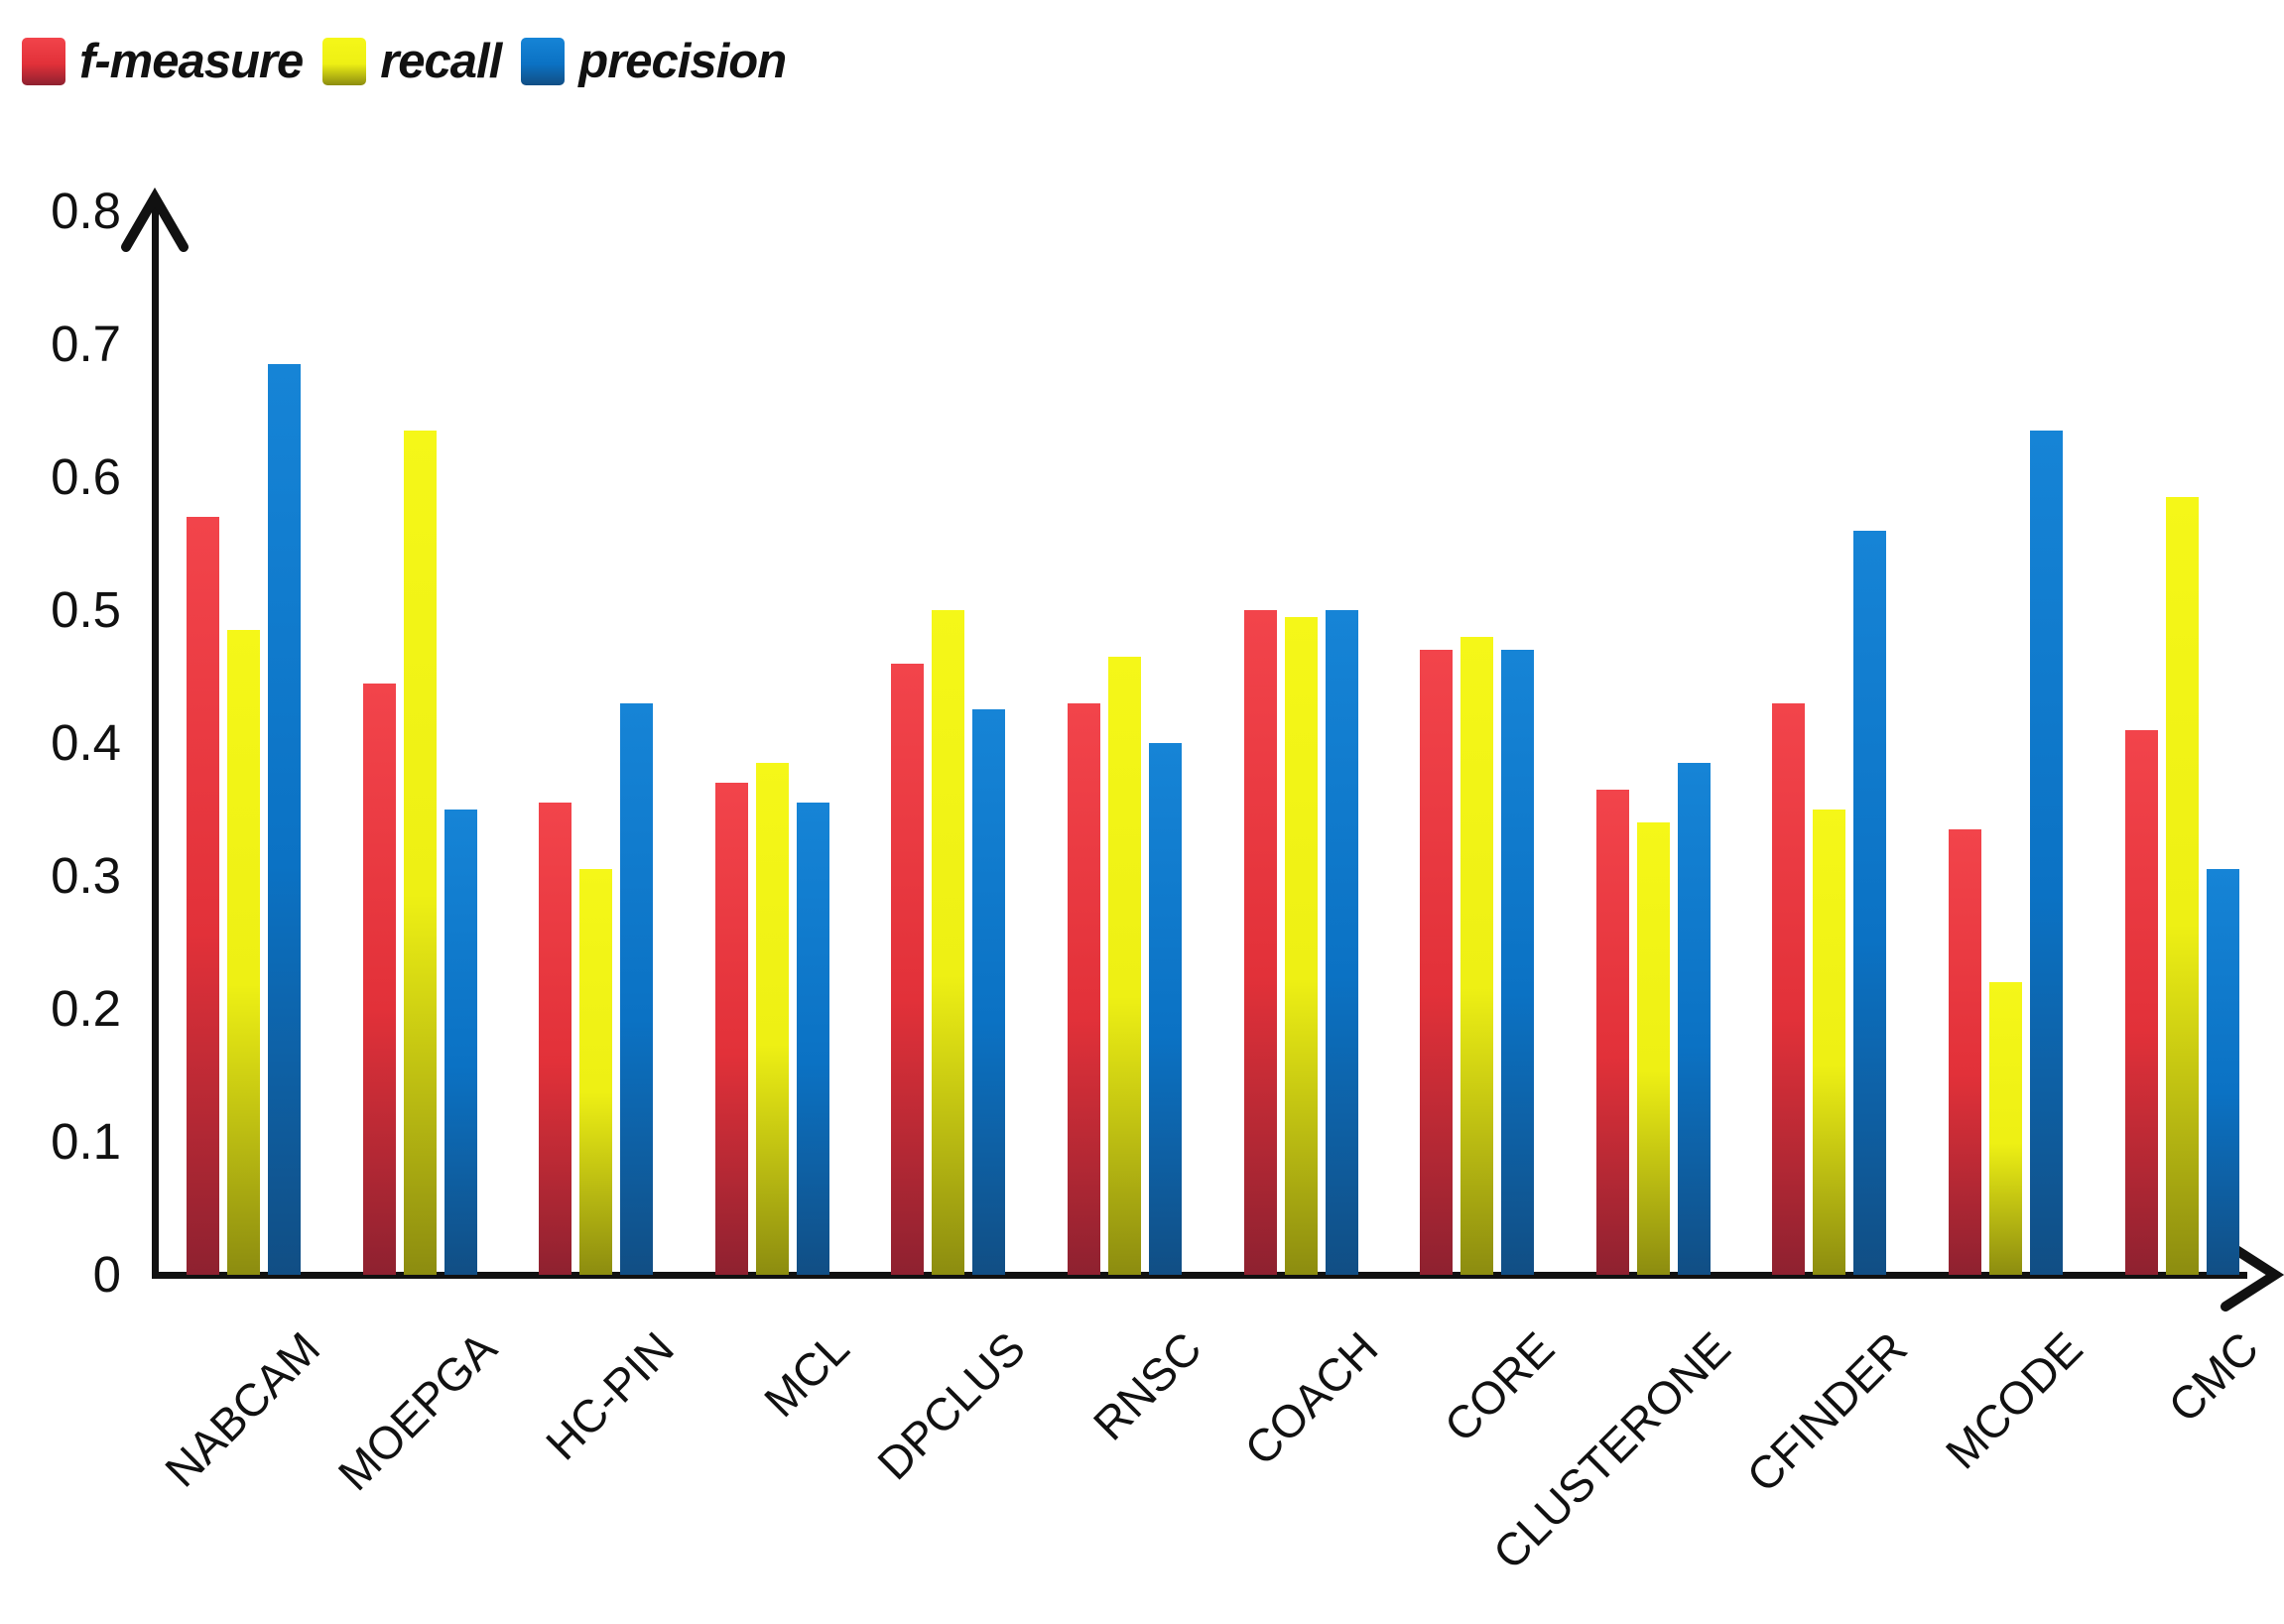 Image resolution: width=2284 pixels, height=1624 pixels. Describe the element at coordinates (2223, 1072) in the screenshot. I see `bar-CMC-precision` at that location.